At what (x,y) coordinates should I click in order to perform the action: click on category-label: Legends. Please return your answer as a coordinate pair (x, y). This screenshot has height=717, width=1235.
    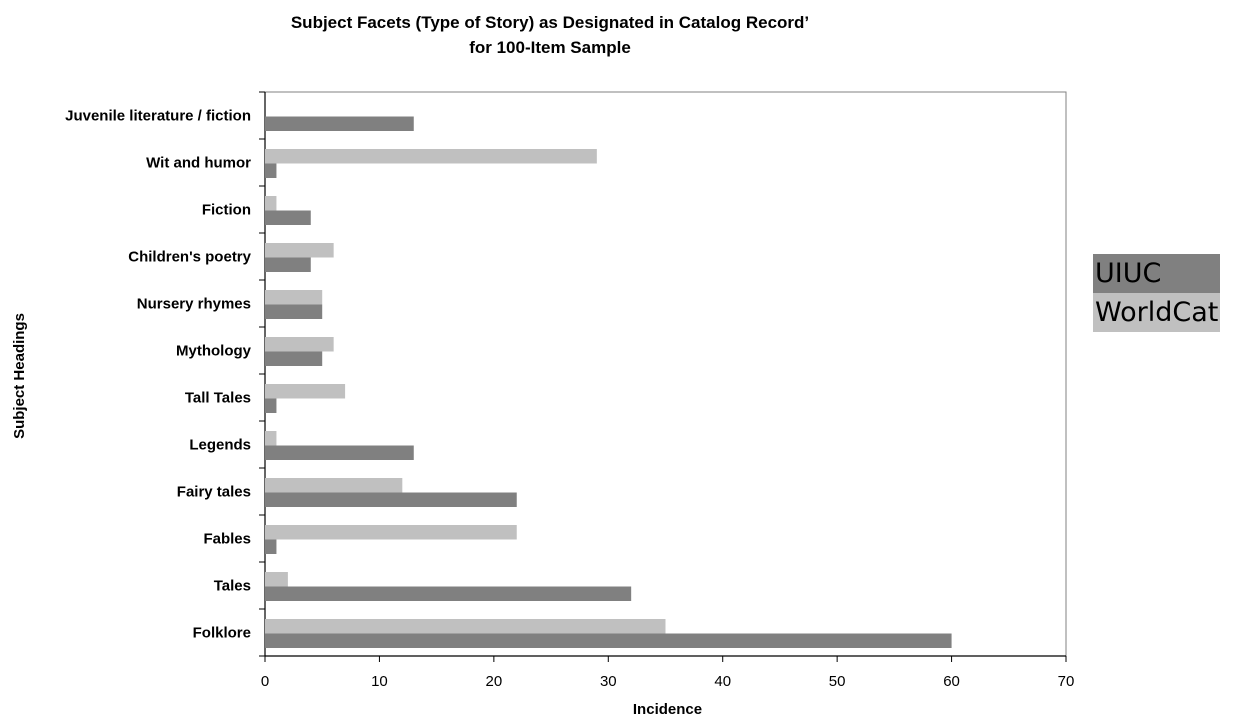
    Looking at the image, I should click on (220, 445).